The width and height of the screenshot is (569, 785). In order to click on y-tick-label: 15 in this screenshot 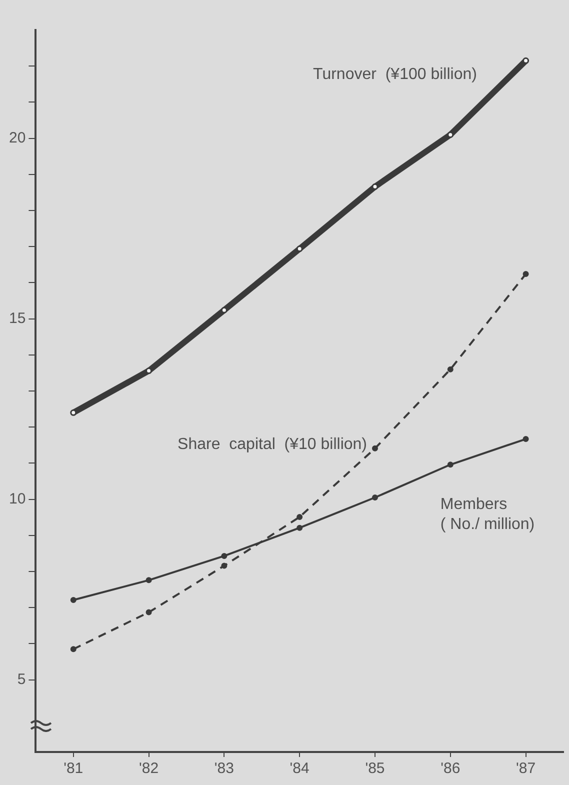, I will do `click(17, 318)`.